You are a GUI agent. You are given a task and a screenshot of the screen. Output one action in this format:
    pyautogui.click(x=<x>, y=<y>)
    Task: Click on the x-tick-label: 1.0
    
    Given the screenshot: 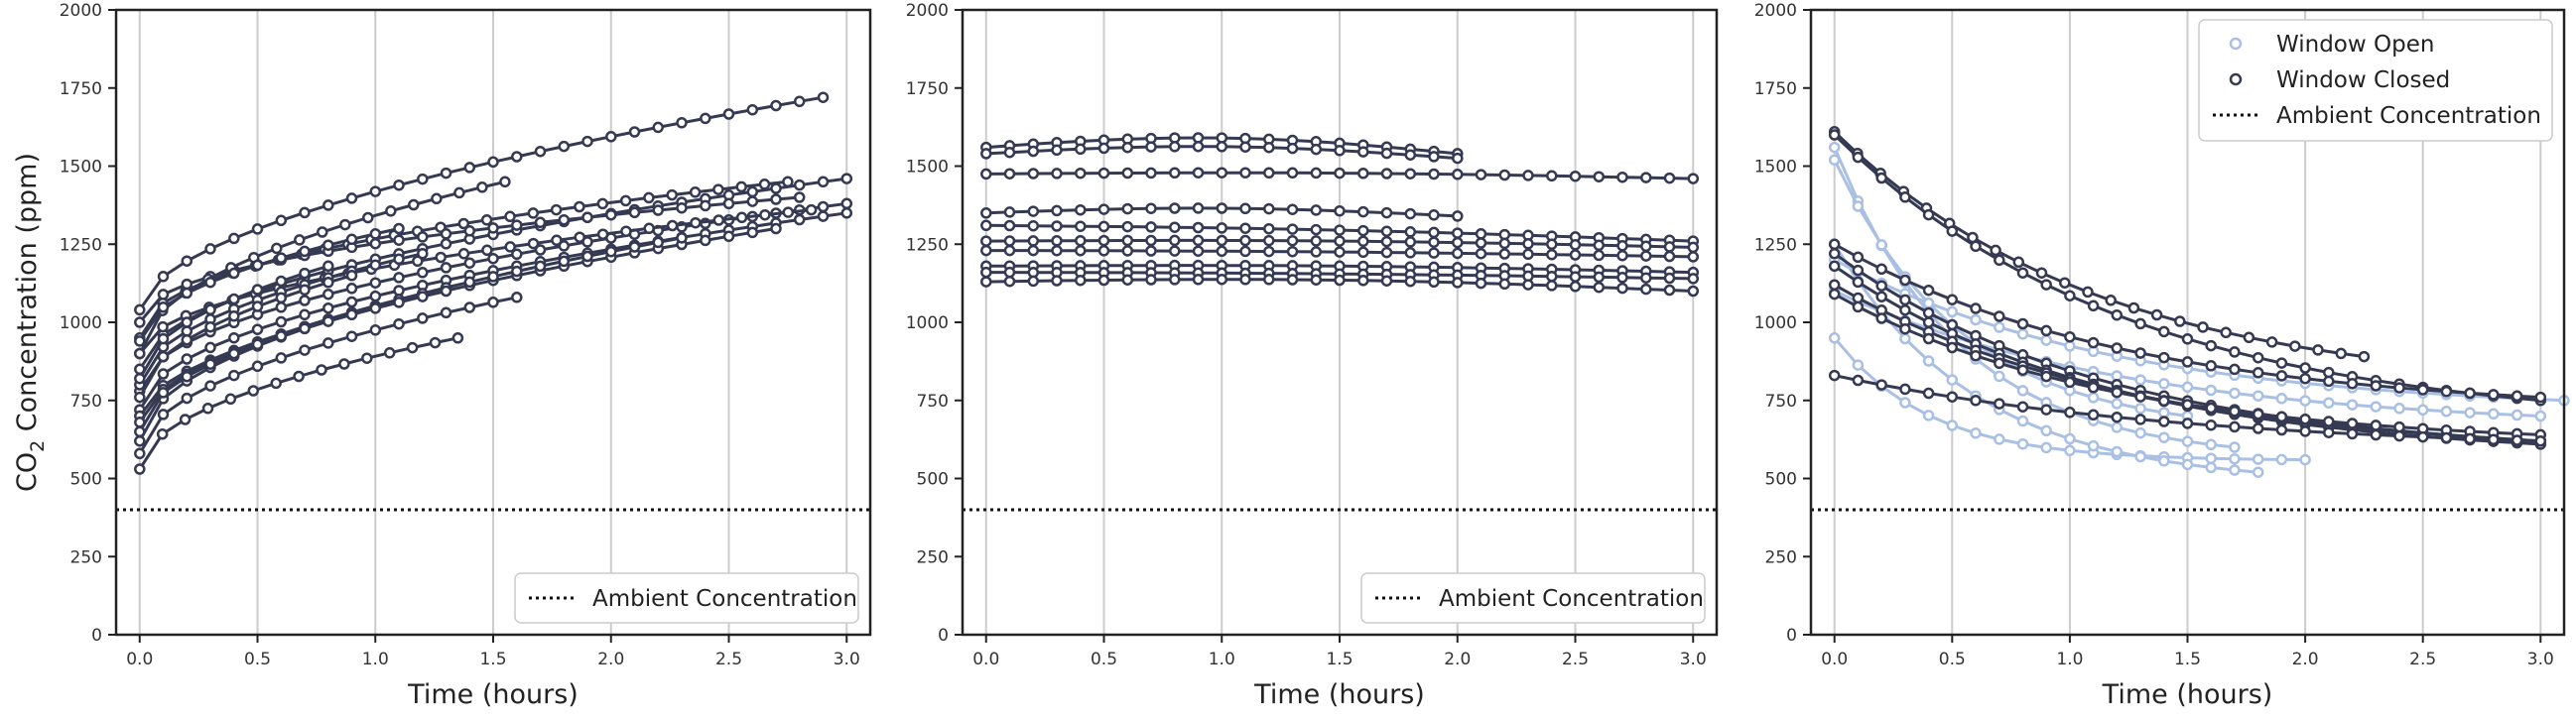 What is the action you would take?
    pyautogui.click(x=2070, y=659)
    